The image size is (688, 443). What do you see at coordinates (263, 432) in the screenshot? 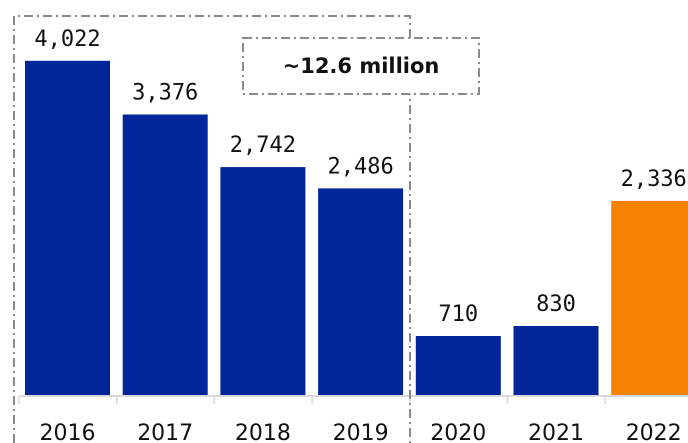
I see `x-tick-2018: 2018` at bounding box center [263, 432].